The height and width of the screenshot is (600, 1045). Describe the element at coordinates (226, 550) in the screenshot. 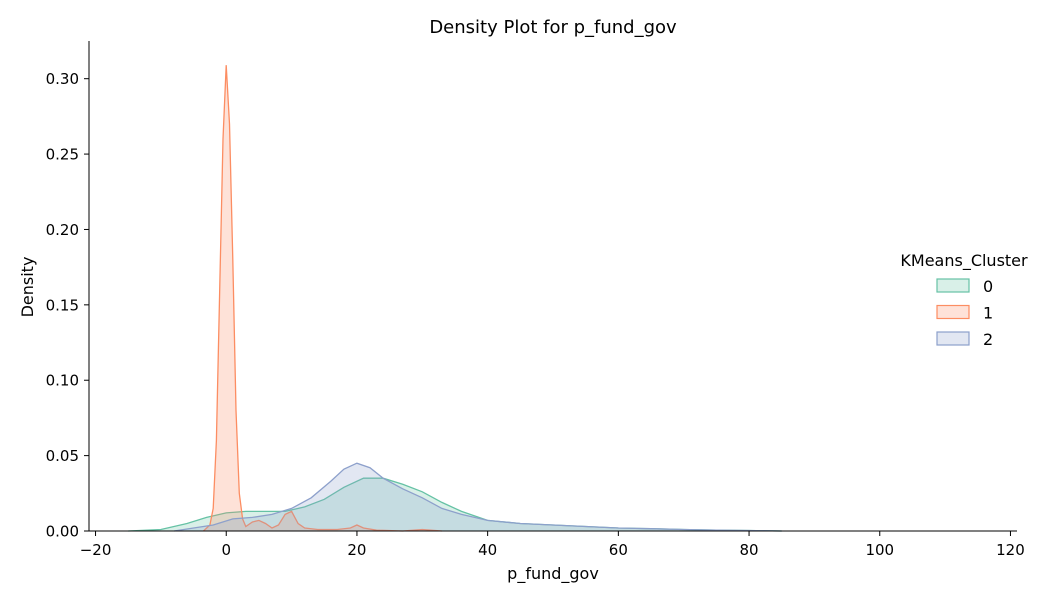

I see `x-tick-label: 0` at that location.